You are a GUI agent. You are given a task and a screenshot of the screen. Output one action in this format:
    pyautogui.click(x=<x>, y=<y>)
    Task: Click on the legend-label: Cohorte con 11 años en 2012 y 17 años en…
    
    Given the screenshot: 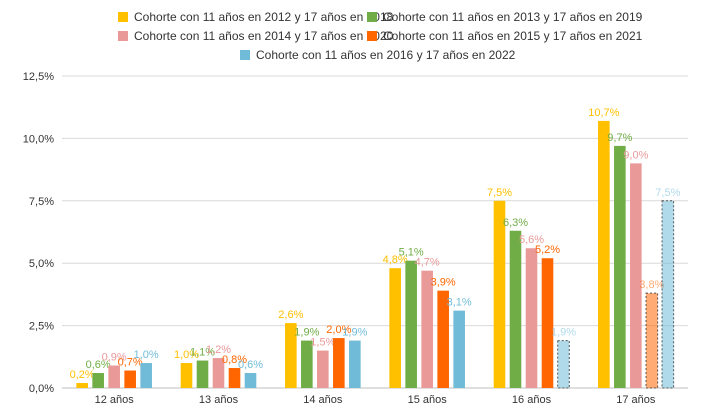 What is the action you would take?
    pyautogui.click(x=264, y=17)
    